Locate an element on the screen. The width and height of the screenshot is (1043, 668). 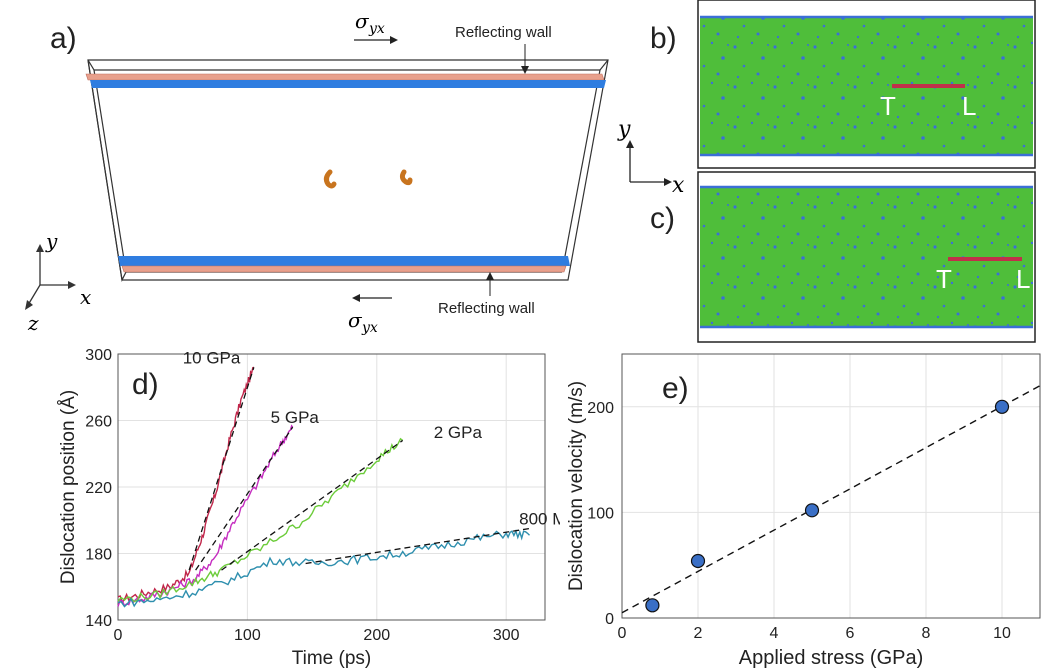
e-ytick-label: 200 is located at coordinates (600, 408).